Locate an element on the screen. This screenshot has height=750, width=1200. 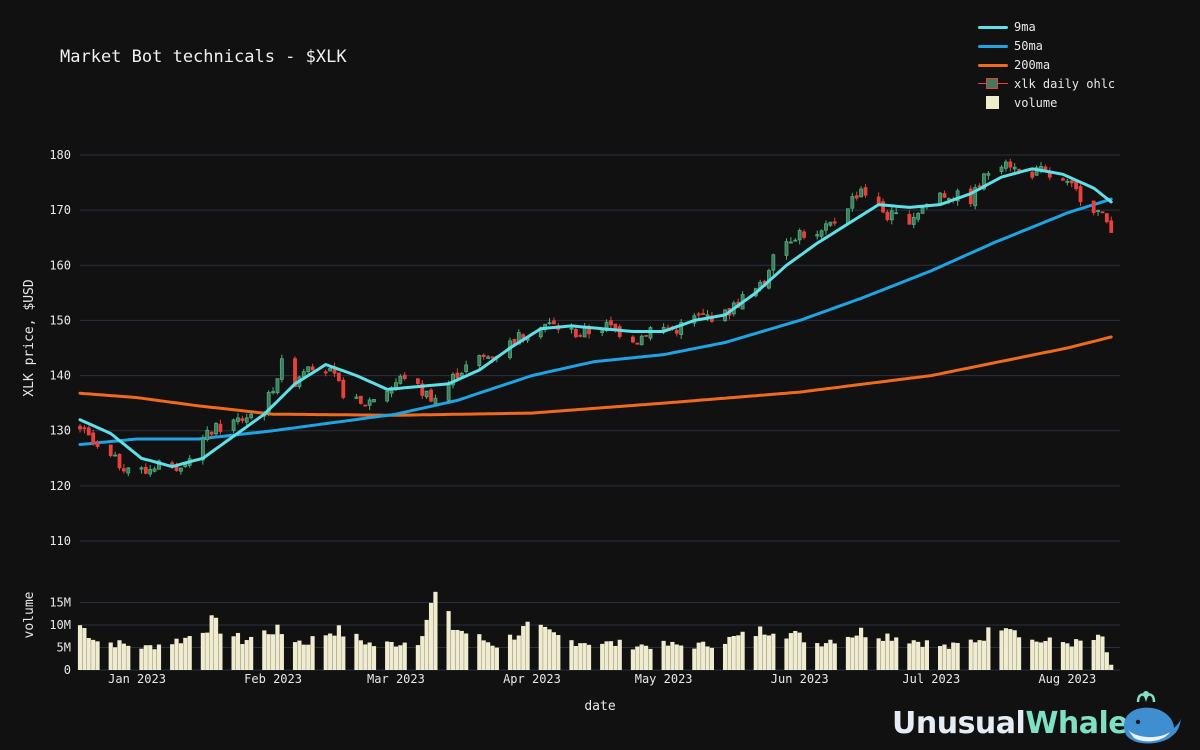
legend-item-200ma: 200ma is located at coordinates (1046, 64).